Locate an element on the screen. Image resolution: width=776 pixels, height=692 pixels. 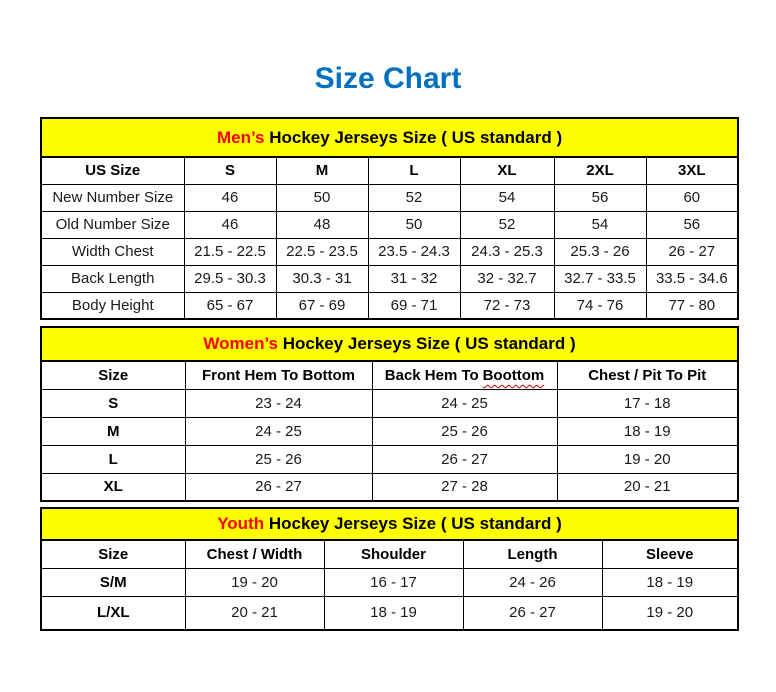
cell: 22.5 - 23.5 is located at coordinates (322, 251).